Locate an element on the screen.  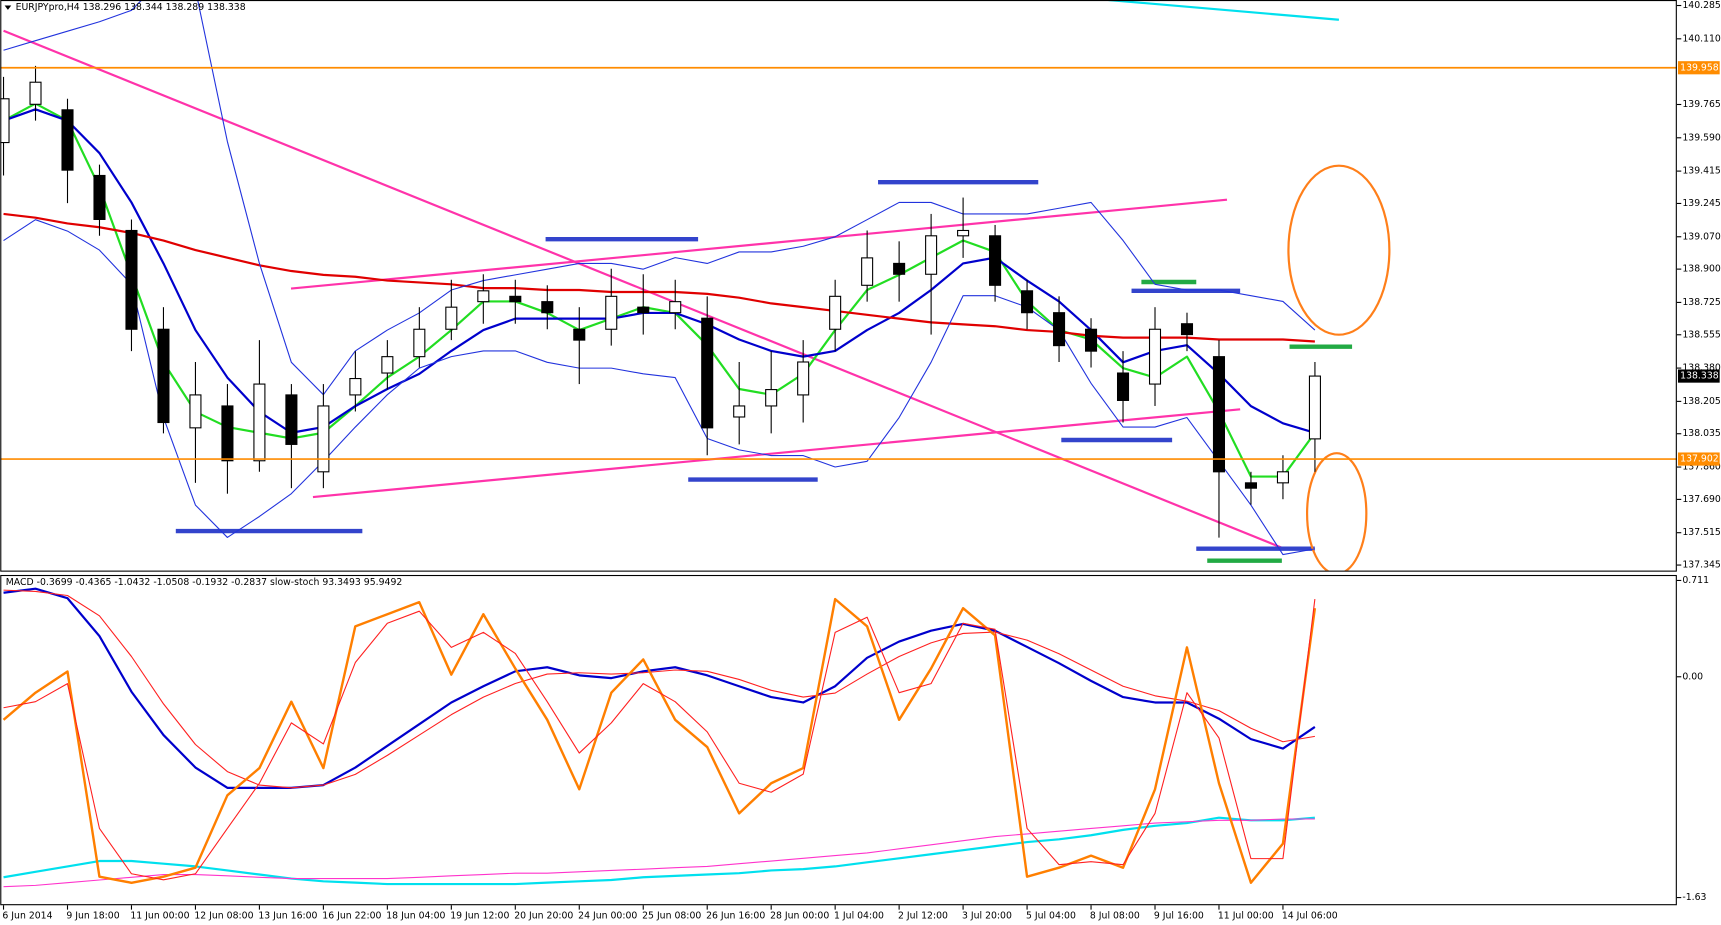
x-tick-label: 25 Jun 08:00 is located at coordinates (671, 916).